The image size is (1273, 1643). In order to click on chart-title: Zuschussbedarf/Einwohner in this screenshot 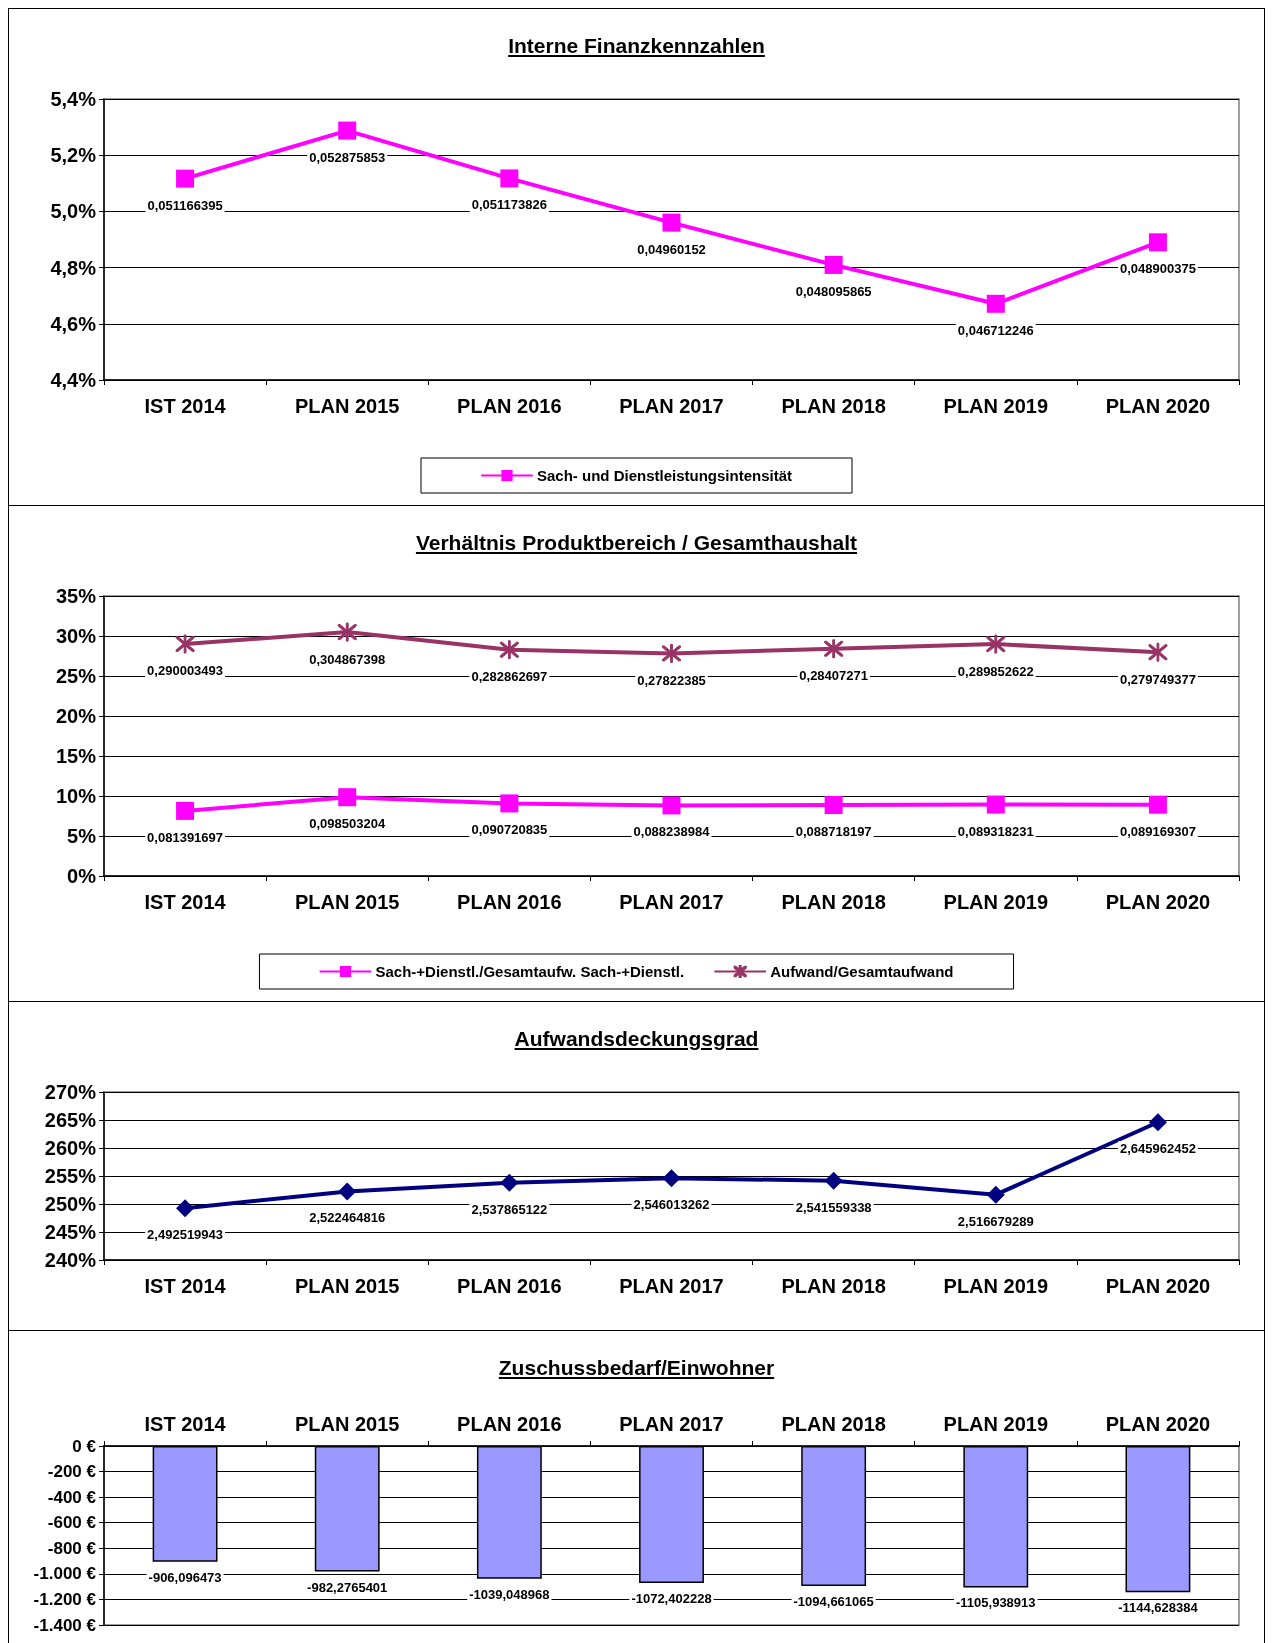, I will do `click(636, 1368)`.